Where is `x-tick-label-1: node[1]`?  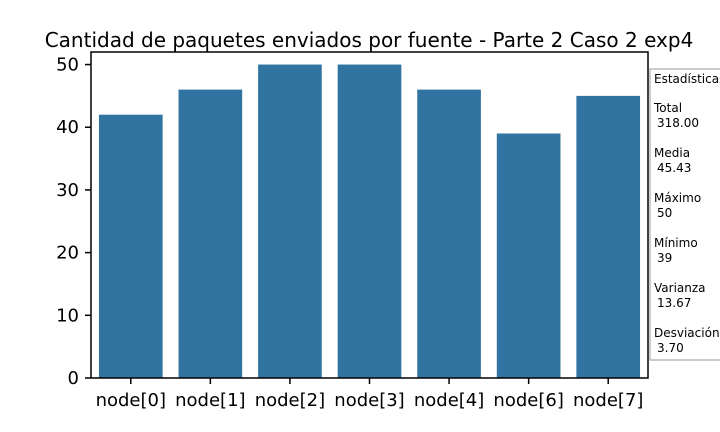 x-tick-label-1: node[1] is located at coordinates (210, 400).